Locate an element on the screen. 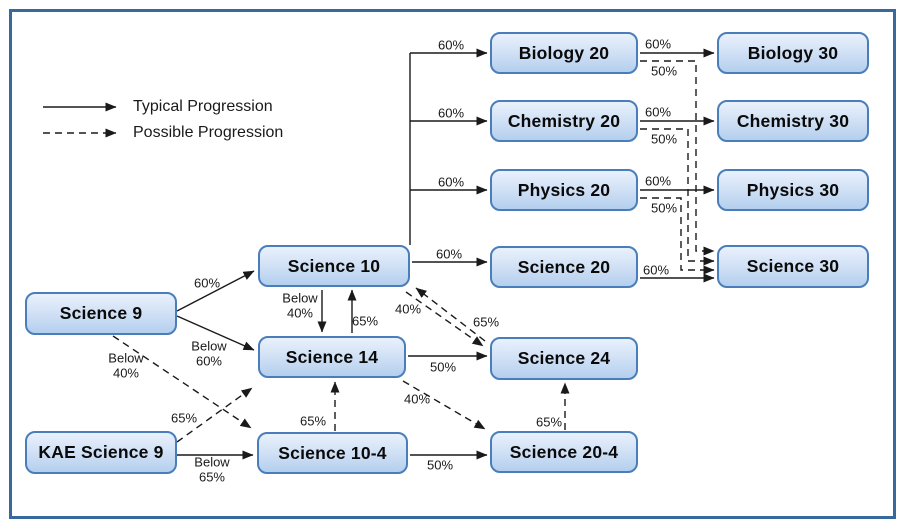 This screenshot has height=529, width=905. node-kae-science-9: KAE Science 9 is located at coordinates (101, 452).